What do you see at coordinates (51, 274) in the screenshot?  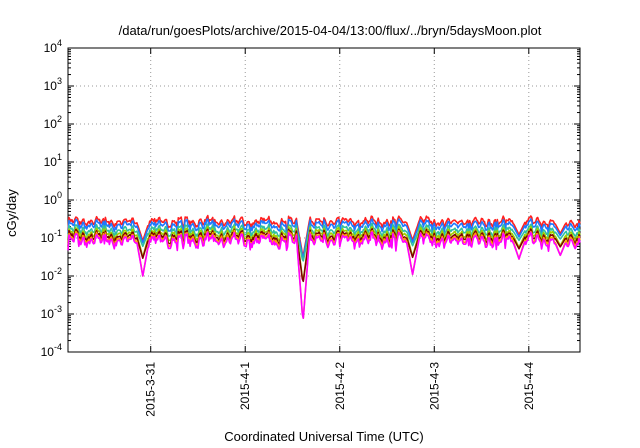 I see `y-tick-label: 10⁻²` at bounding box center [51, 274].